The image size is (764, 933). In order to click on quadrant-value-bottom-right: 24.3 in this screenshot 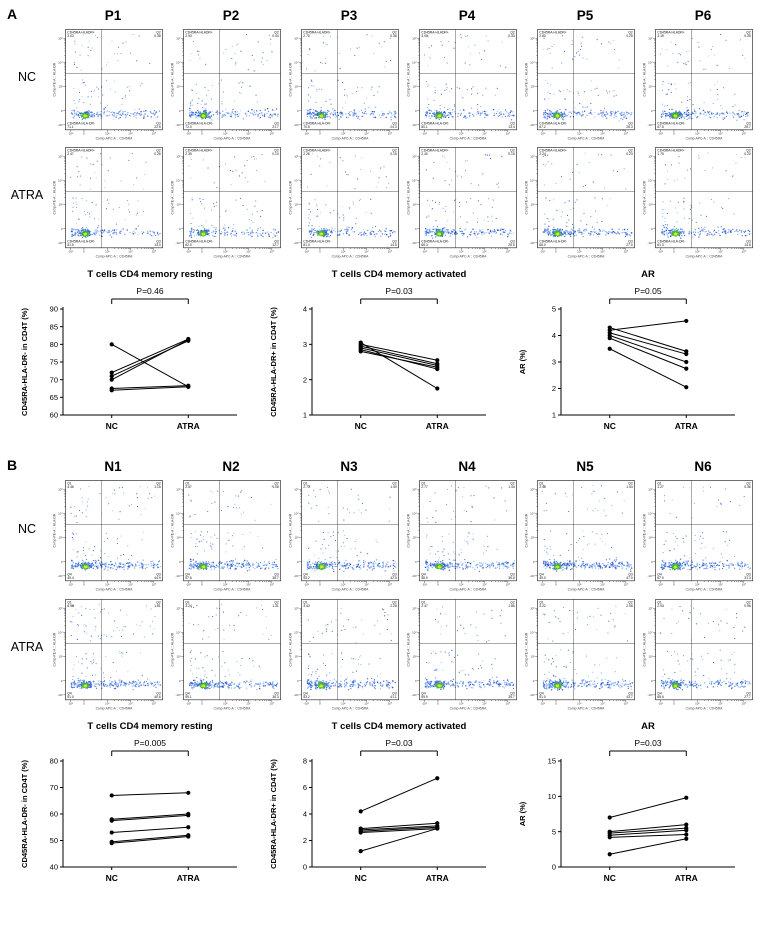, I will do `click(393, 127)`.